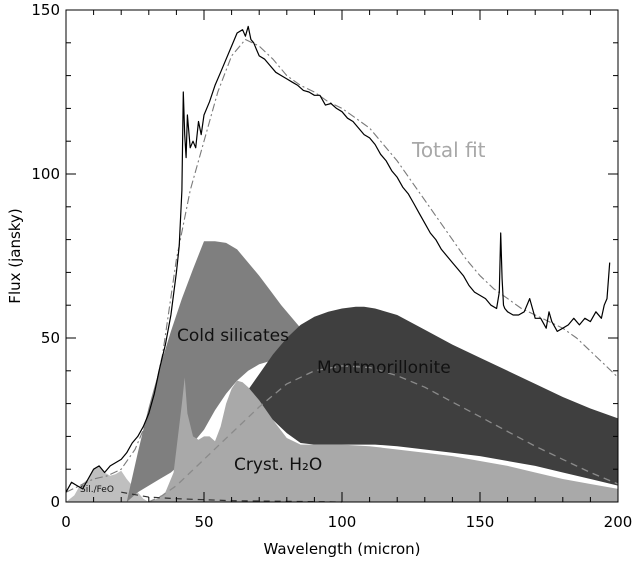  Describe the element at coordinates (107, 483) in the screenshot. I see `area-sil-feo` at that location.